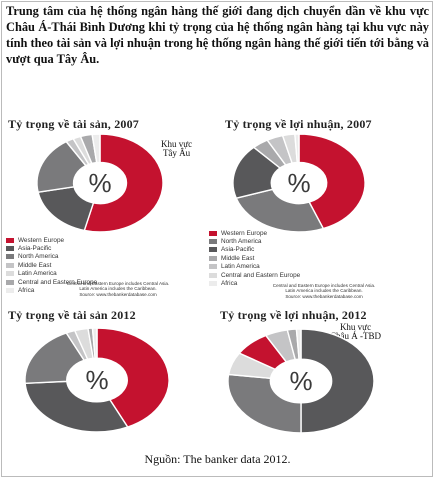 The height and width of the screenshot is (479, 435). I want to click on pie-chart-assets-2007: %, so click(100, 183).